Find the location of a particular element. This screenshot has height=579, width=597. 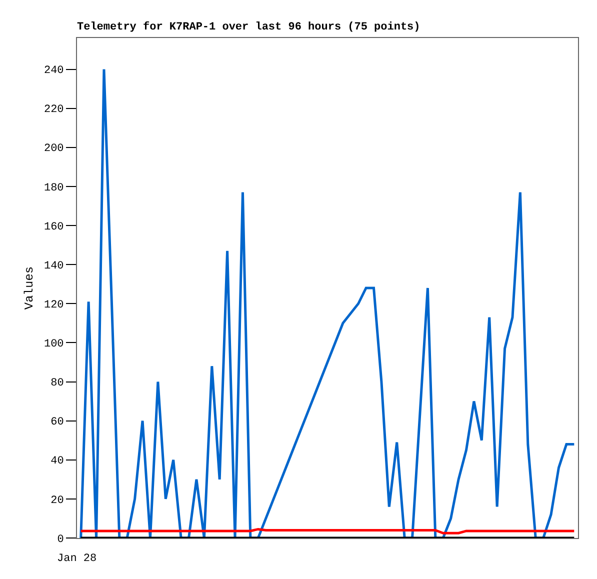

y-tick-label: 40 is located at coordinates (57, 462).